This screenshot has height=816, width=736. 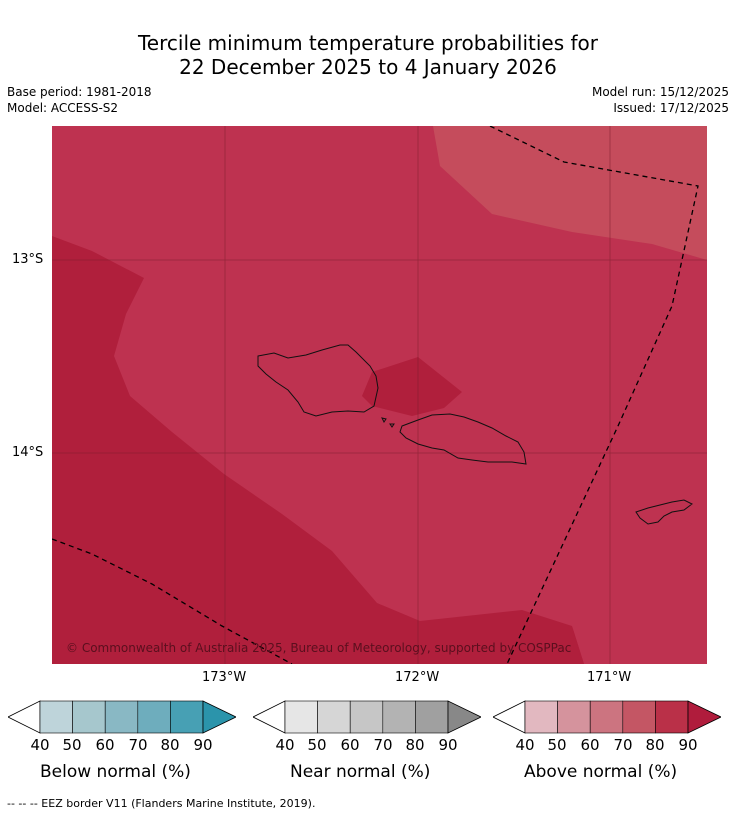 I want to click on near-tick-50: 50, so click(x=317, y=745).